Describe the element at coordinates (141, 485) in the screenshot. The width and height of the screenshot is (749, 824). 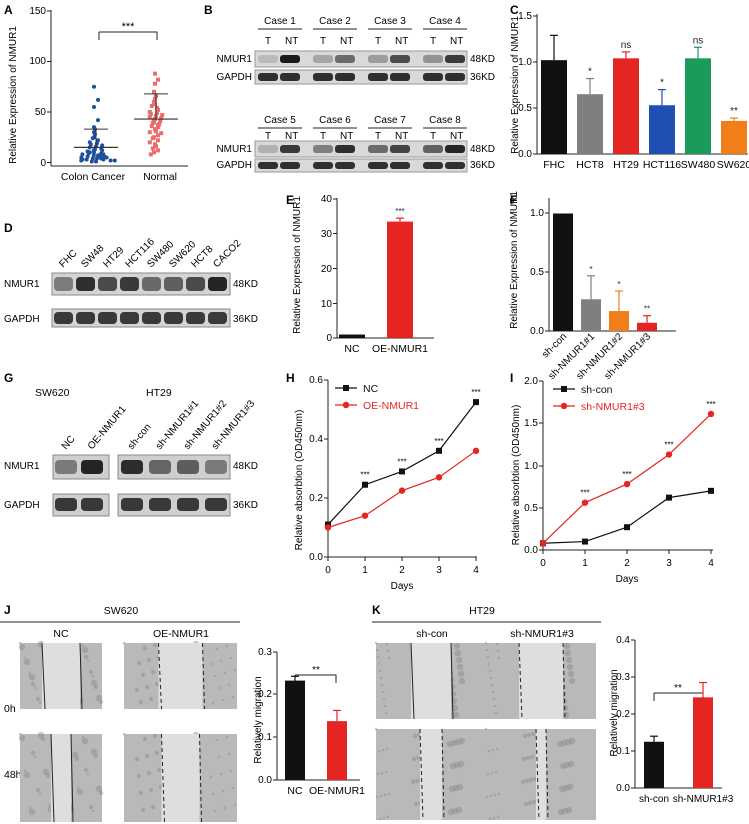
I see `panel-g-bands` at that location.